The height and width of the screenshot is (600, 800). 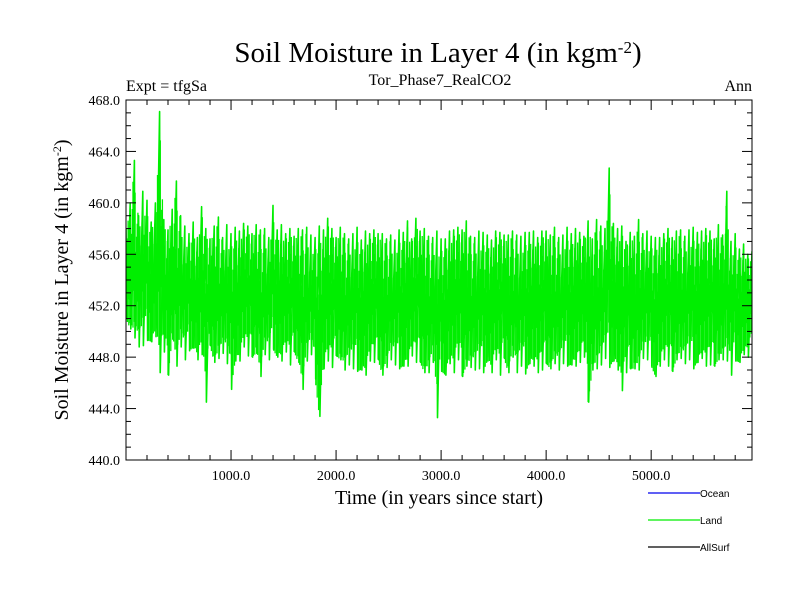 What do you see at coordinates (714, 494) in the screenshot?
I see `legend-label-ocean: Ocean` at bounding box center [714, 494].